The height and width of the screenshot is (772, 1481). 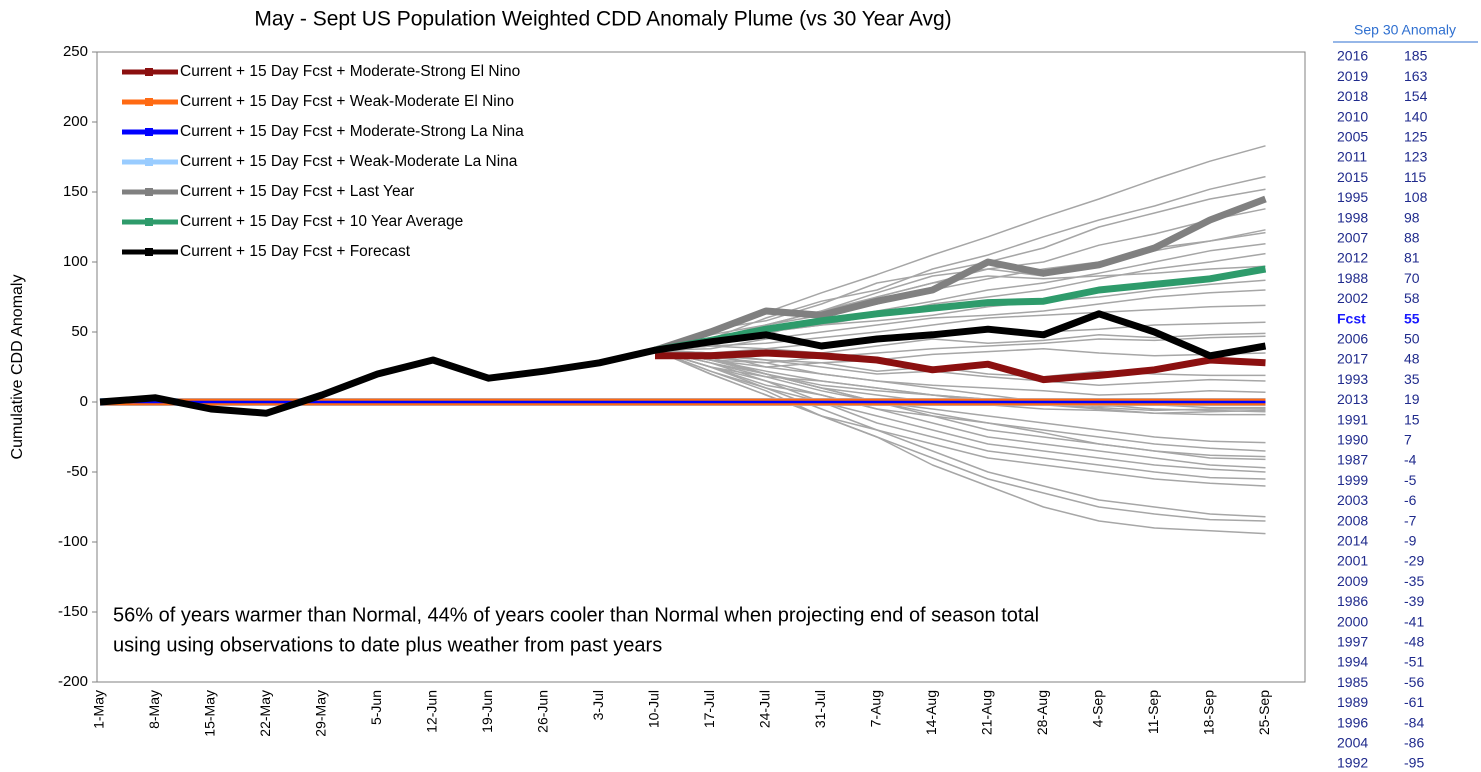 What do you see at coordinates (1153, 712) in the screenshot?
I see `x-tick-label: 11-Sep` at bounding box center [1153, 712].